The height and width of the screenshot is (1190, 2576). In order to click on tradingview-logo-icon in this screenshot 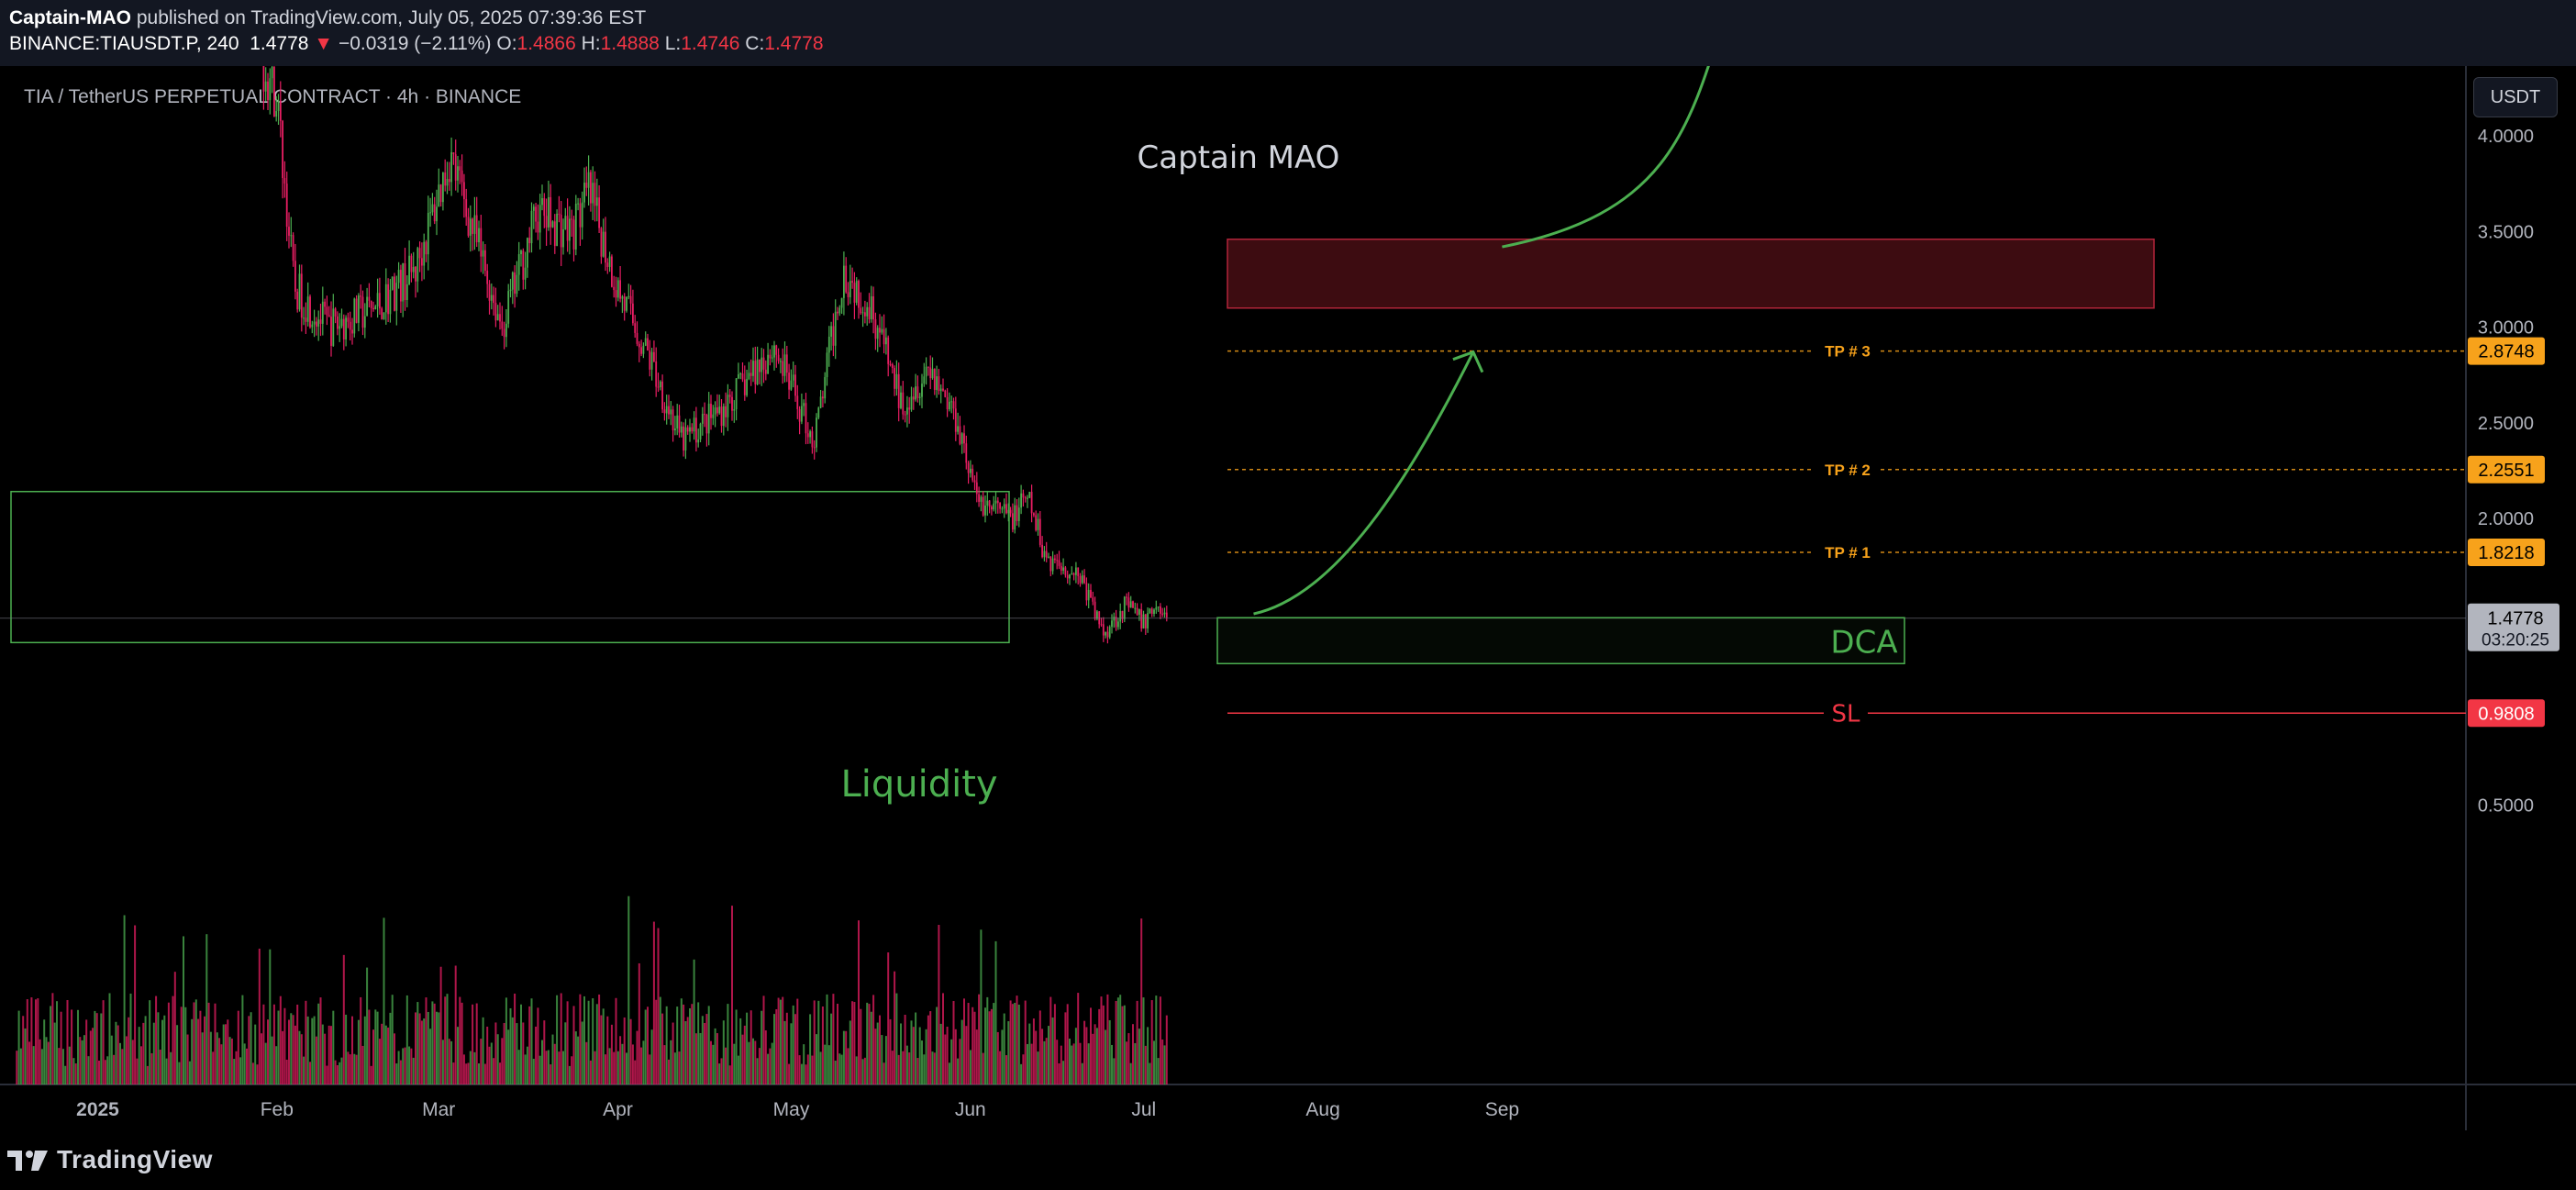, I will do `click(27, 1161)`.